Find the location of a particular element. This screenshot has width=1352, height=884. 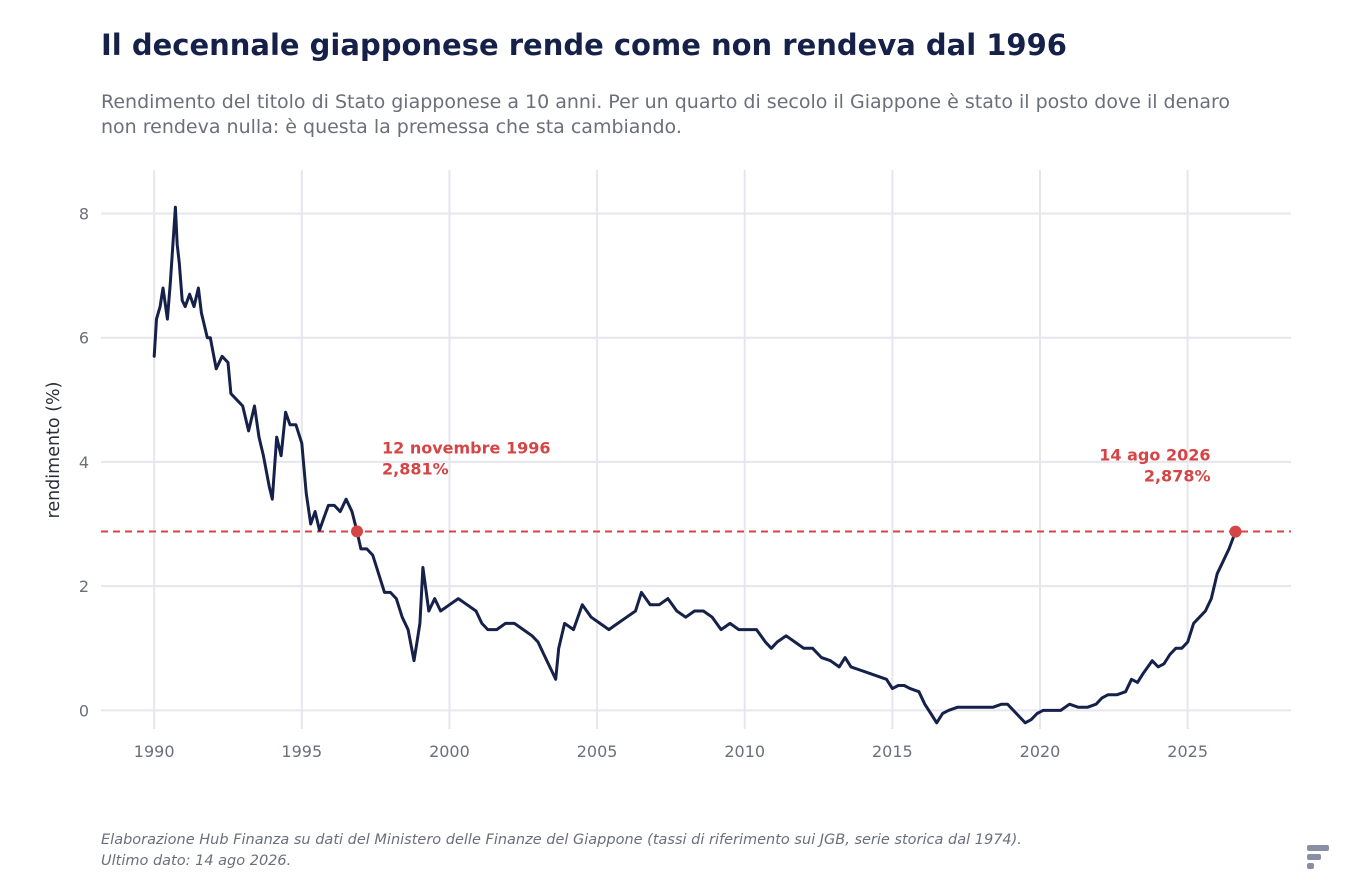

annotation-value: 2,878% is located at coordinates (1177, 475).